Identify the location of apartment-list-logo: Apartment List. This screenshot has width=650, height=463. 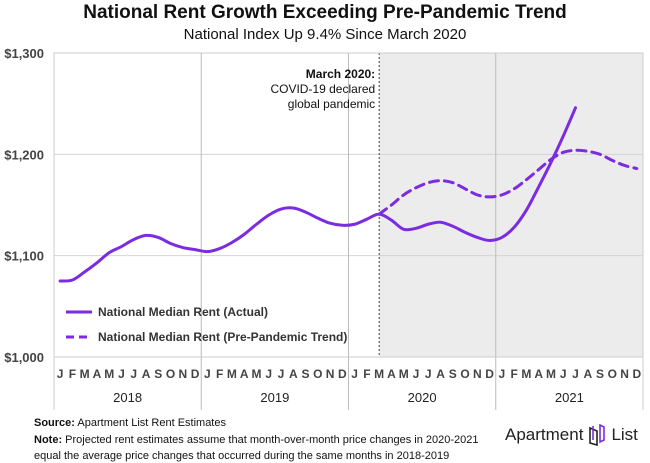
(571, 435).